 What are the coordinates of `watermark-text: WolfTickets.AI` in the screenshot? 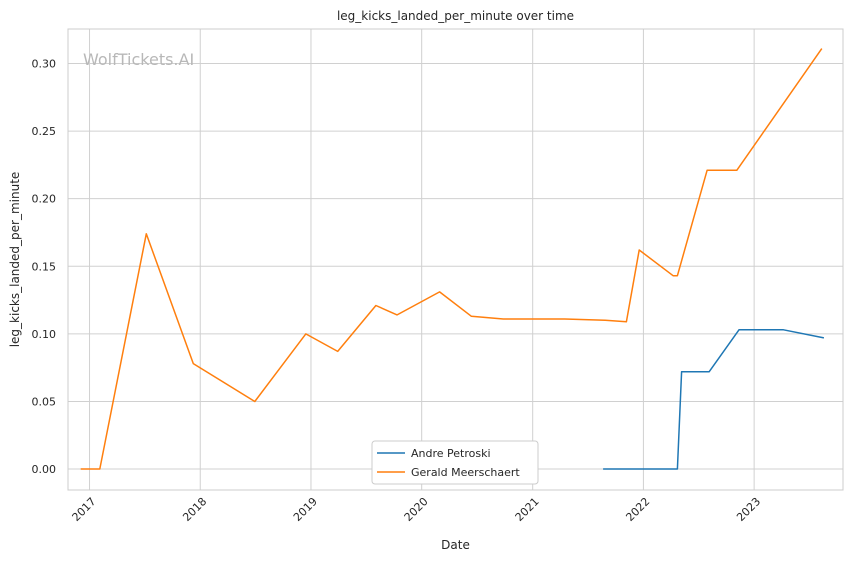 It's located at (138, 59).